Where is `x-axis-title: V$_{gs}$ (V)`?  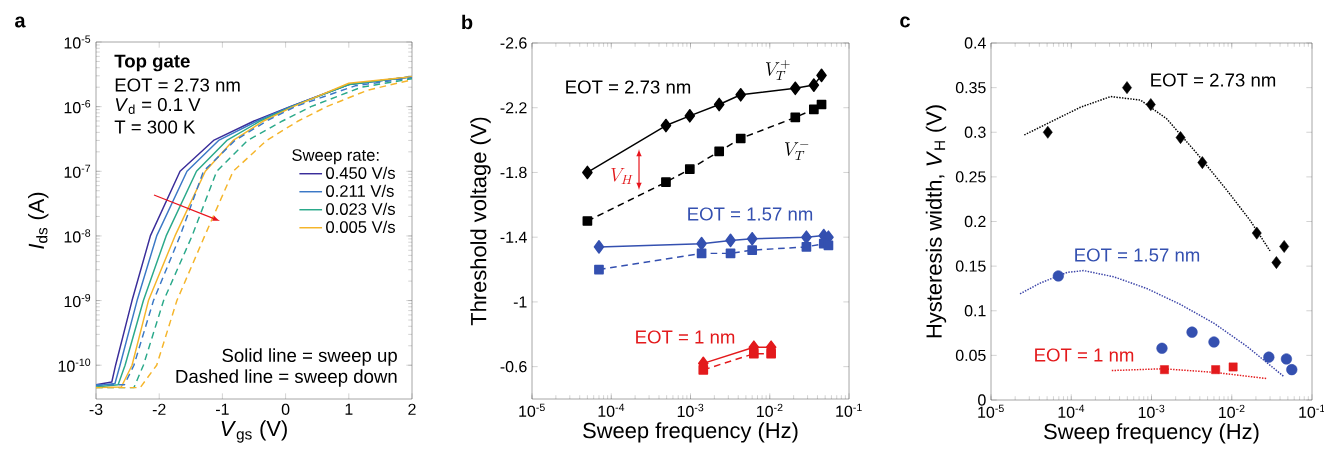 x-axis-title: V$_{gs}$ (V) is located at coordinates (254, 431).